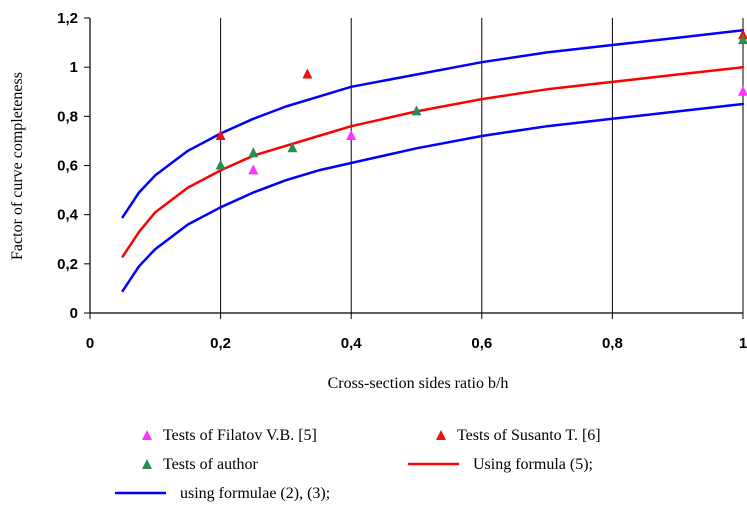  I want to click on y-tick-label: 0,4, so click(68, 215).